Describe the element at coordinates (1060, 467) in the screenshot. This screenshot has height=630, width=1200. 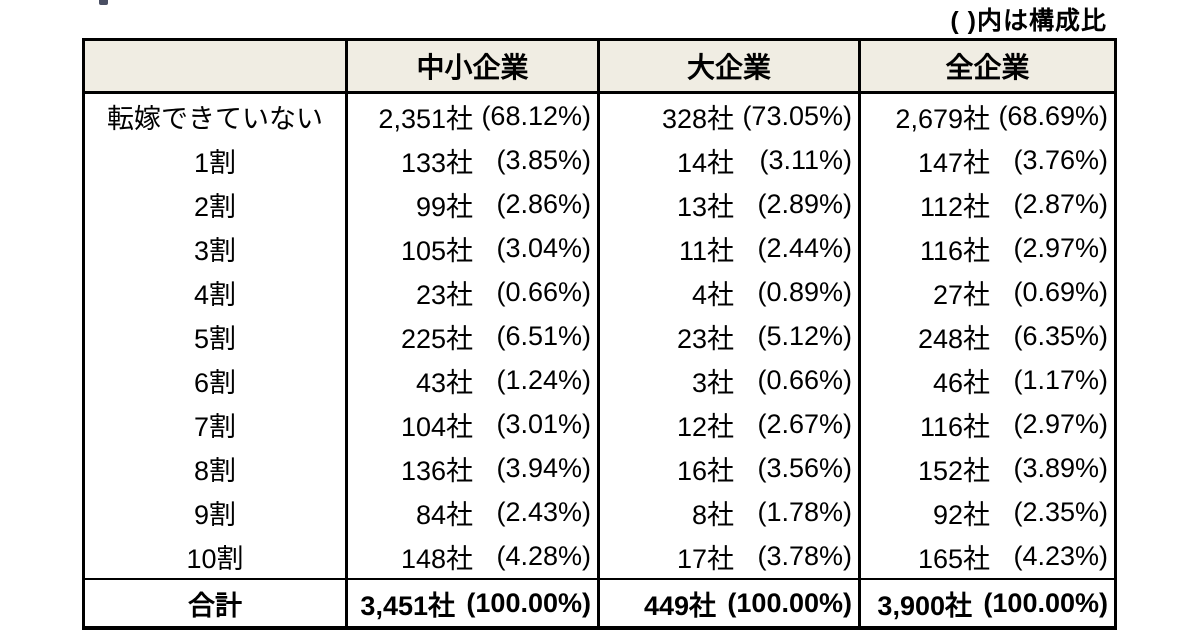
I see `composition-ratio: (3.89%)` at that location.